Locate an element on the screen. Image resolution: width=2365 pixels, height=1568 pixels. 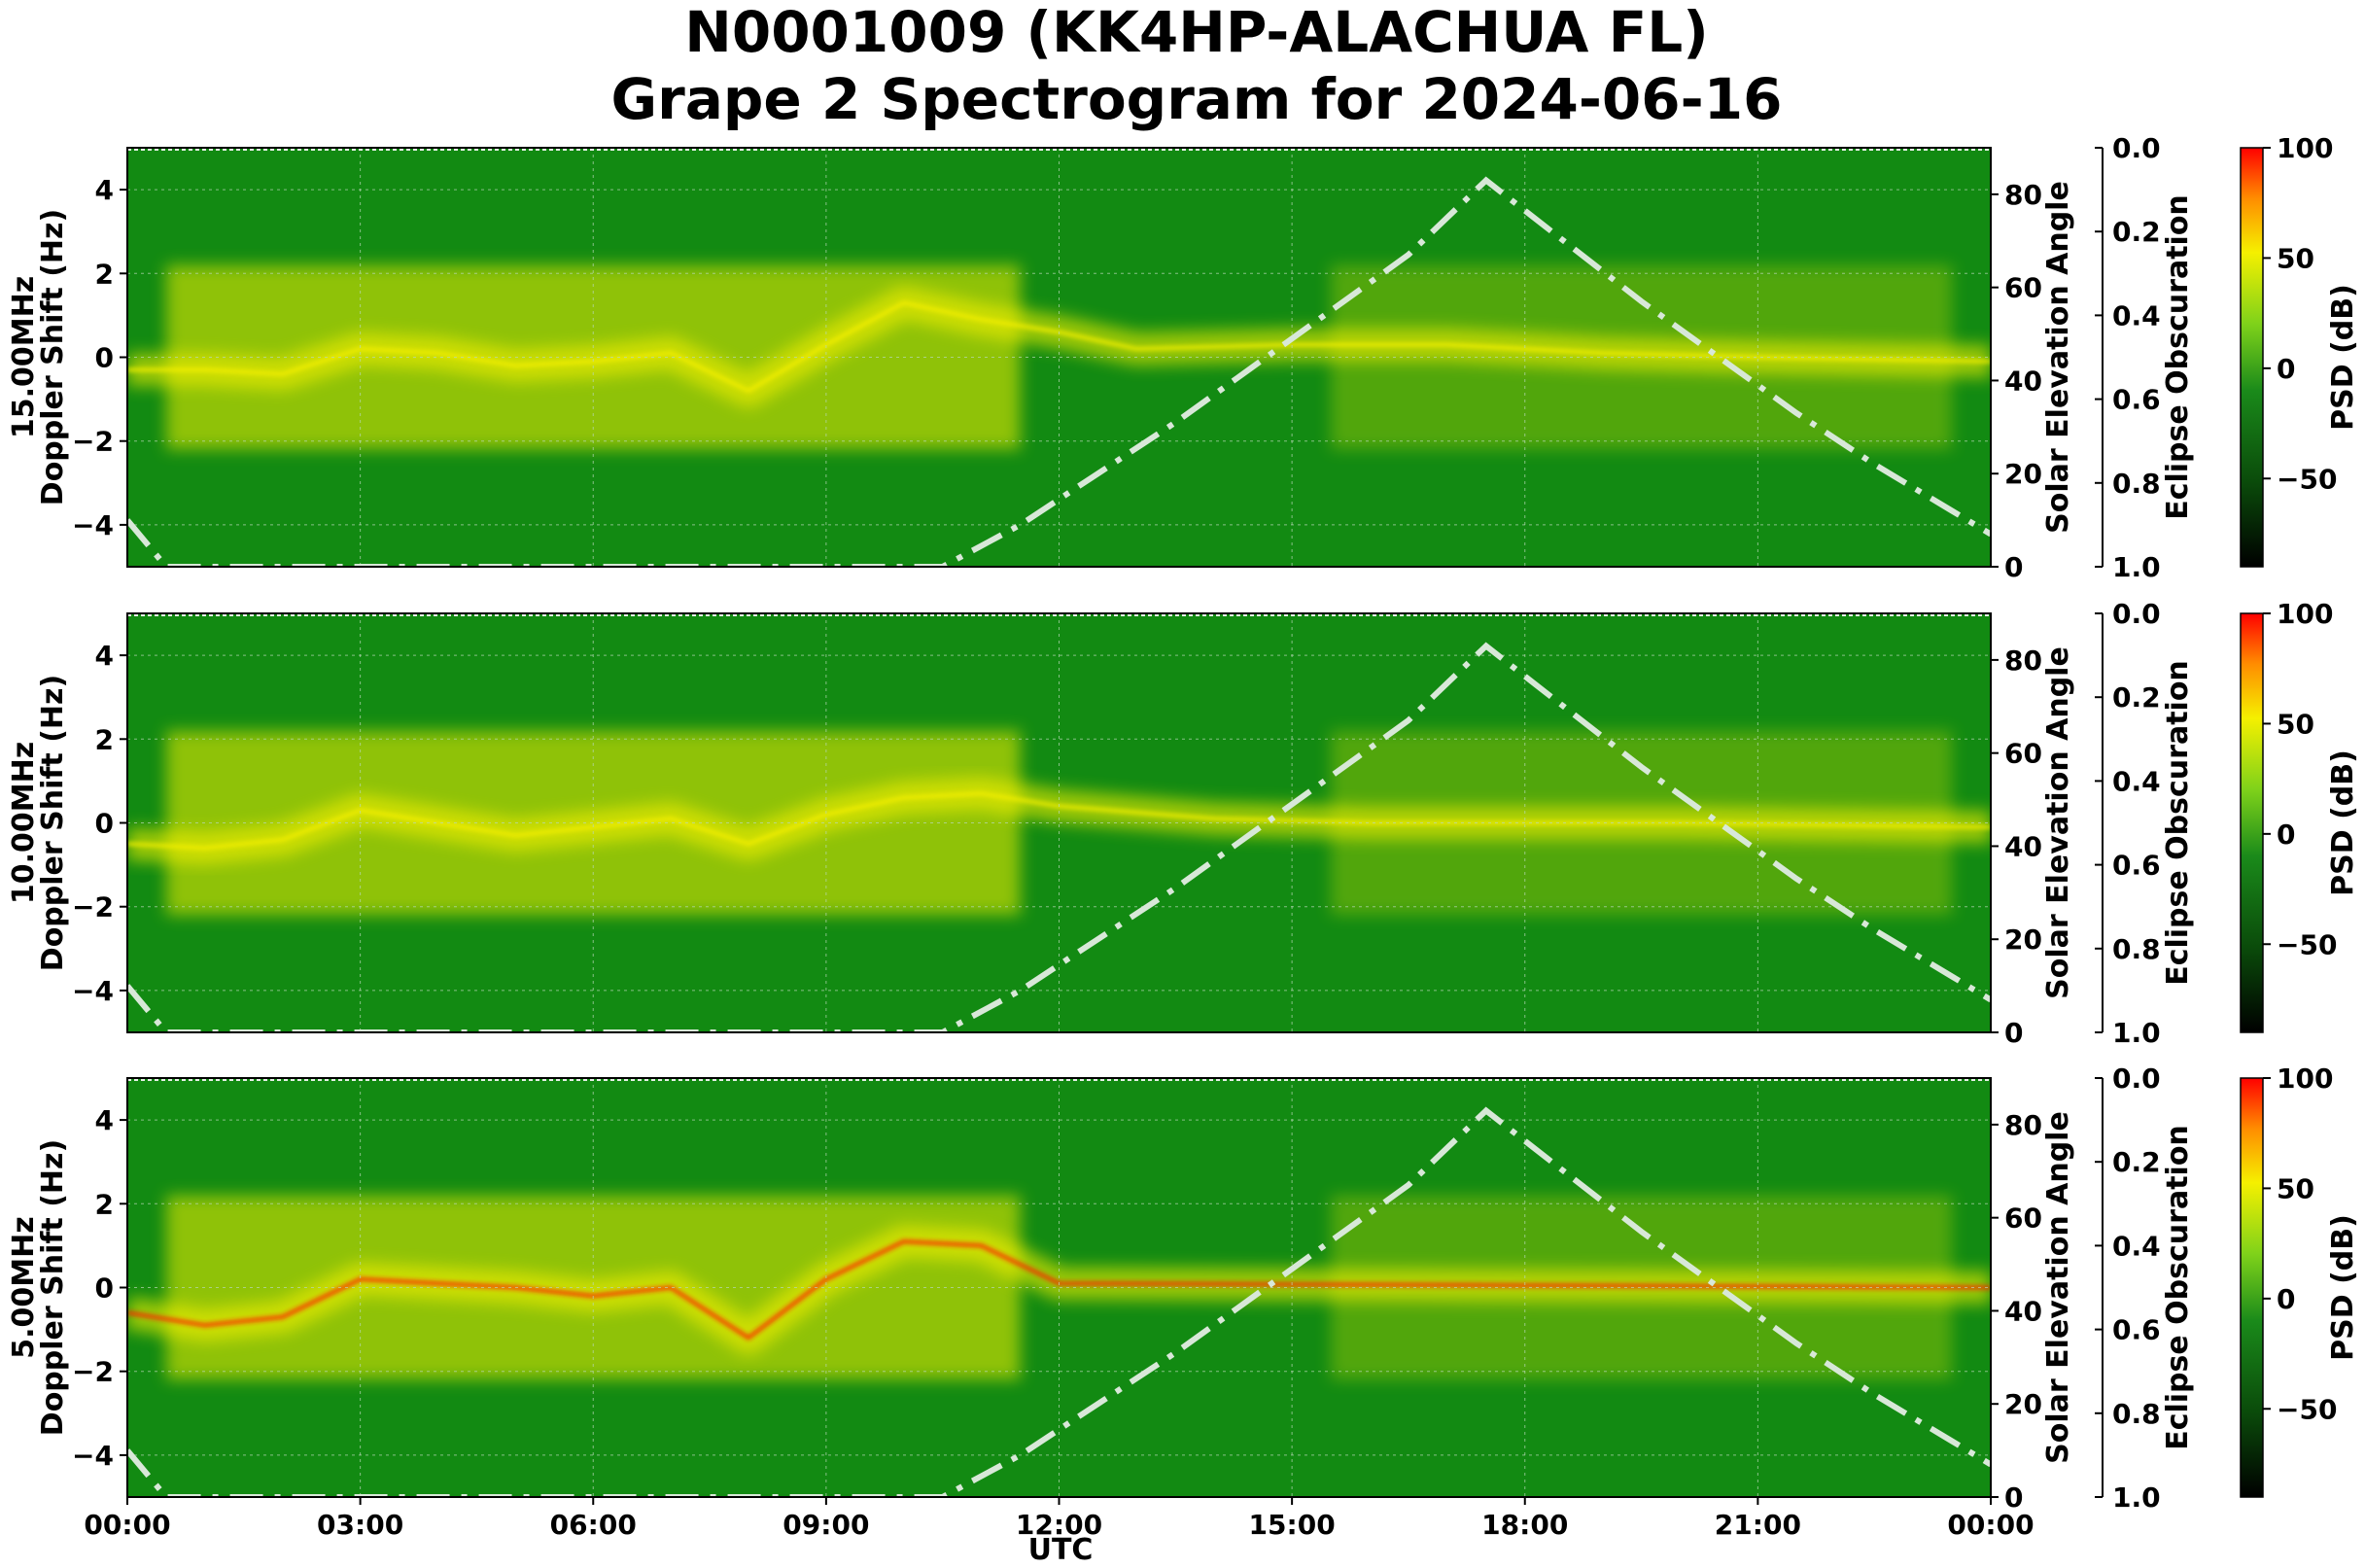
x-tick-label: 03:00 is located at coordinates (360, 1525).